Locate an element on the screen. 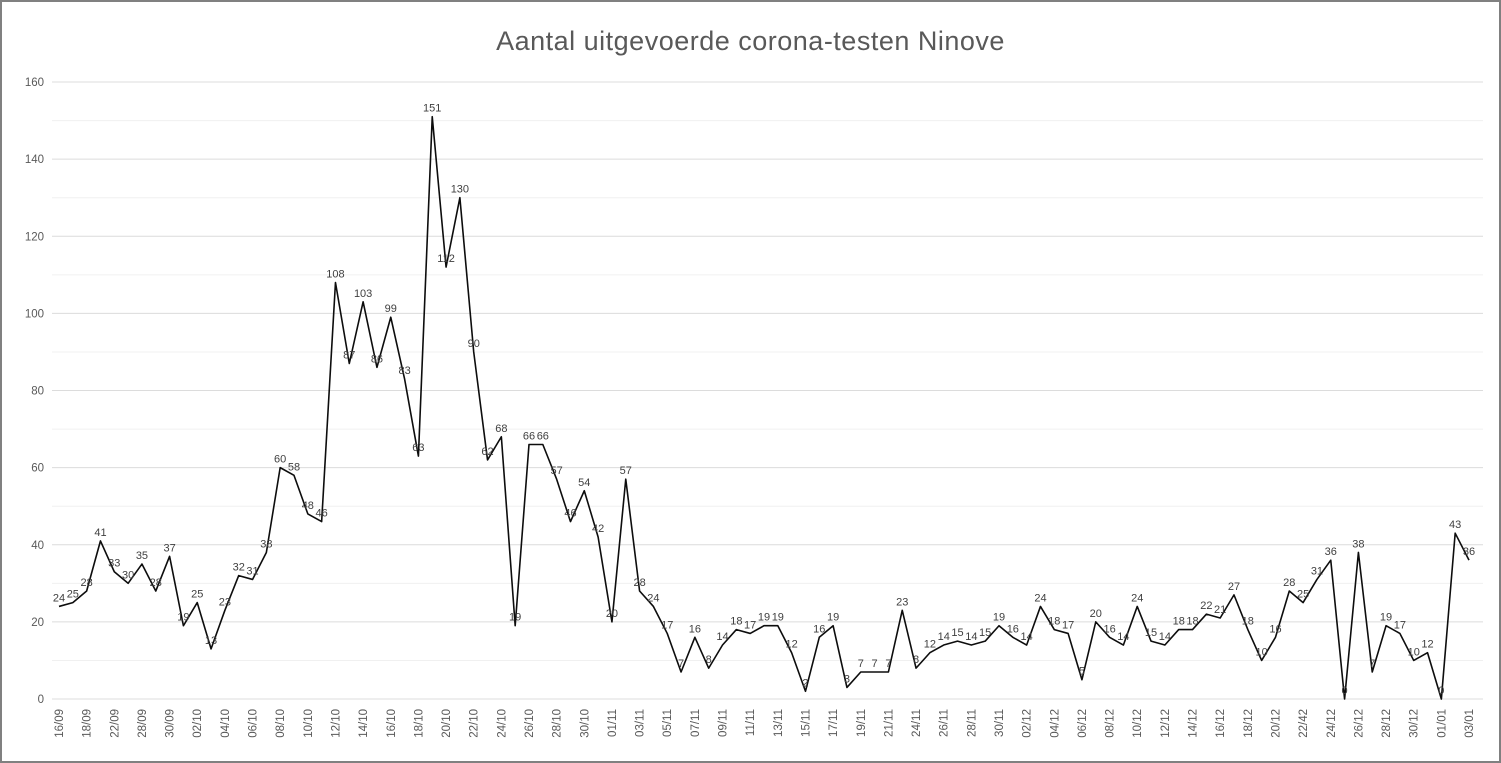 This screenshot has height=763, width=1501. data-point-label: 35 is located at coordinates (142, 556).